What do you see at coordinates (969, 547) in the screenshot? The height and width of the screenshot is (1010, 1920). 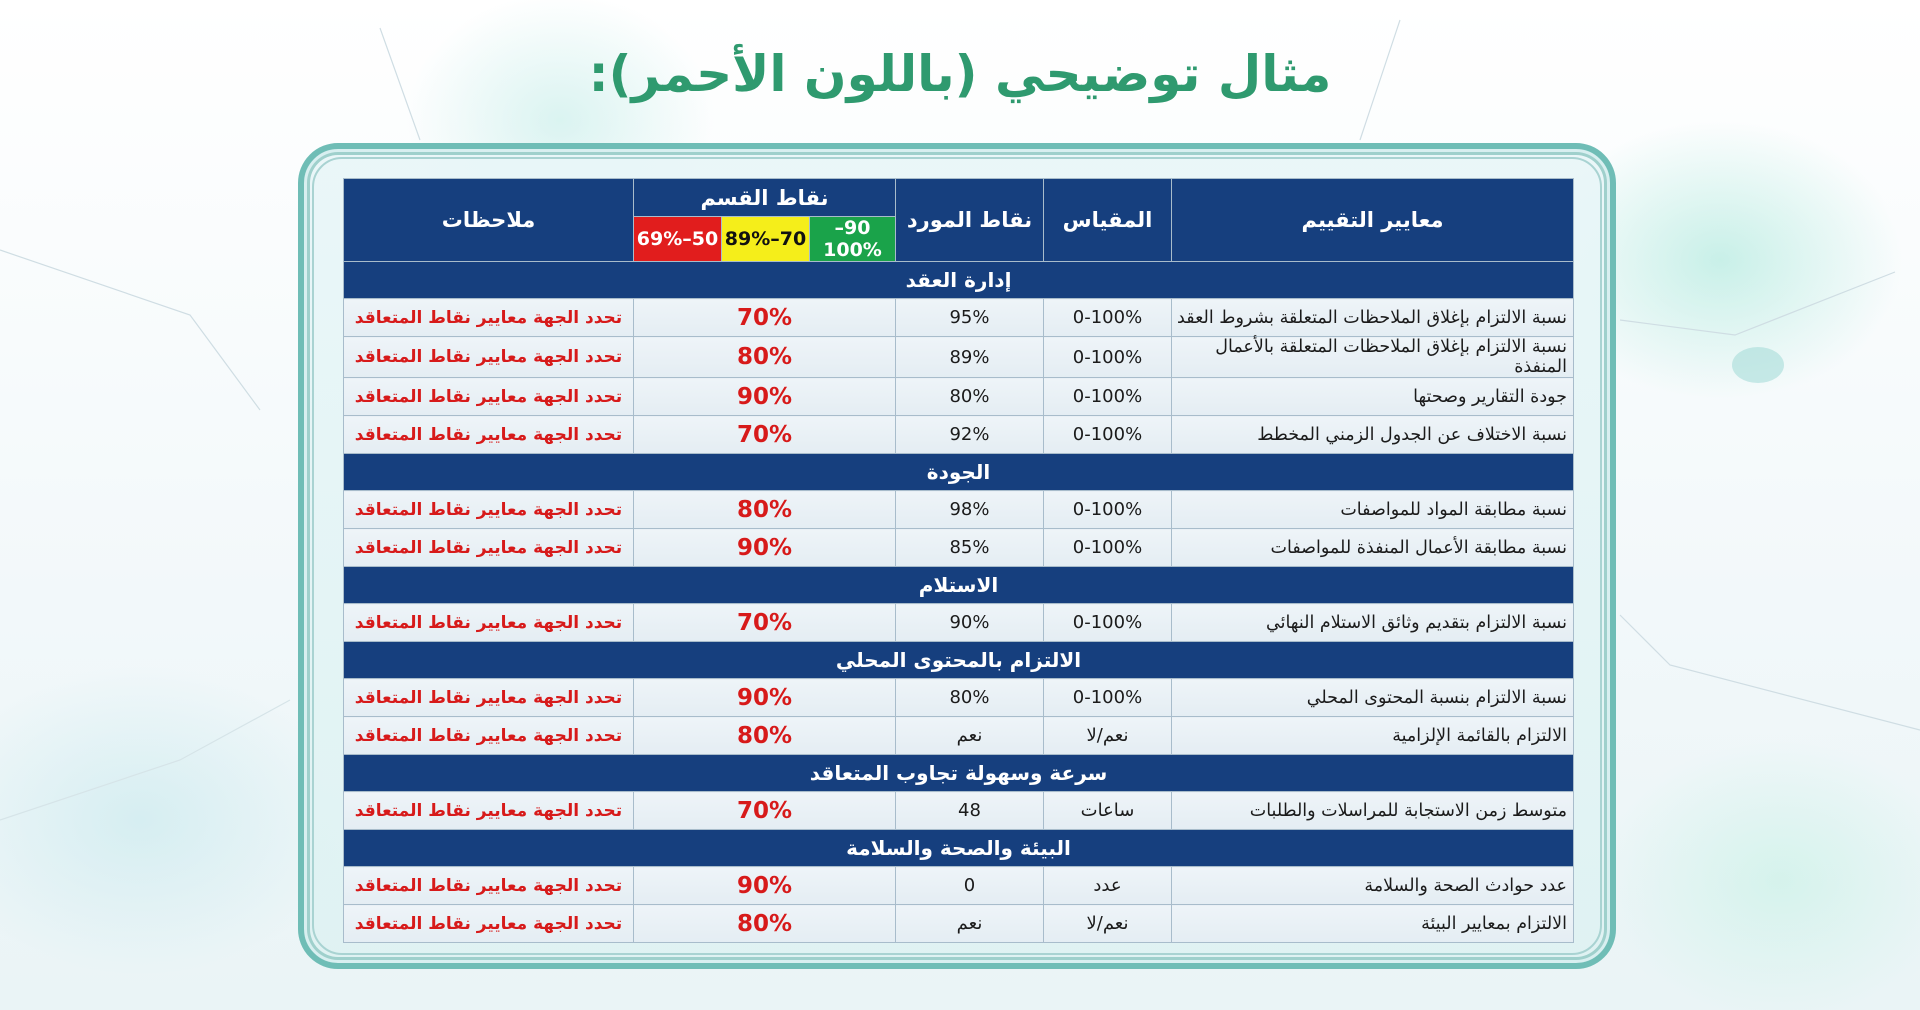 I see `supplier-points-cell: 85%` at bounding box center [969, 547].